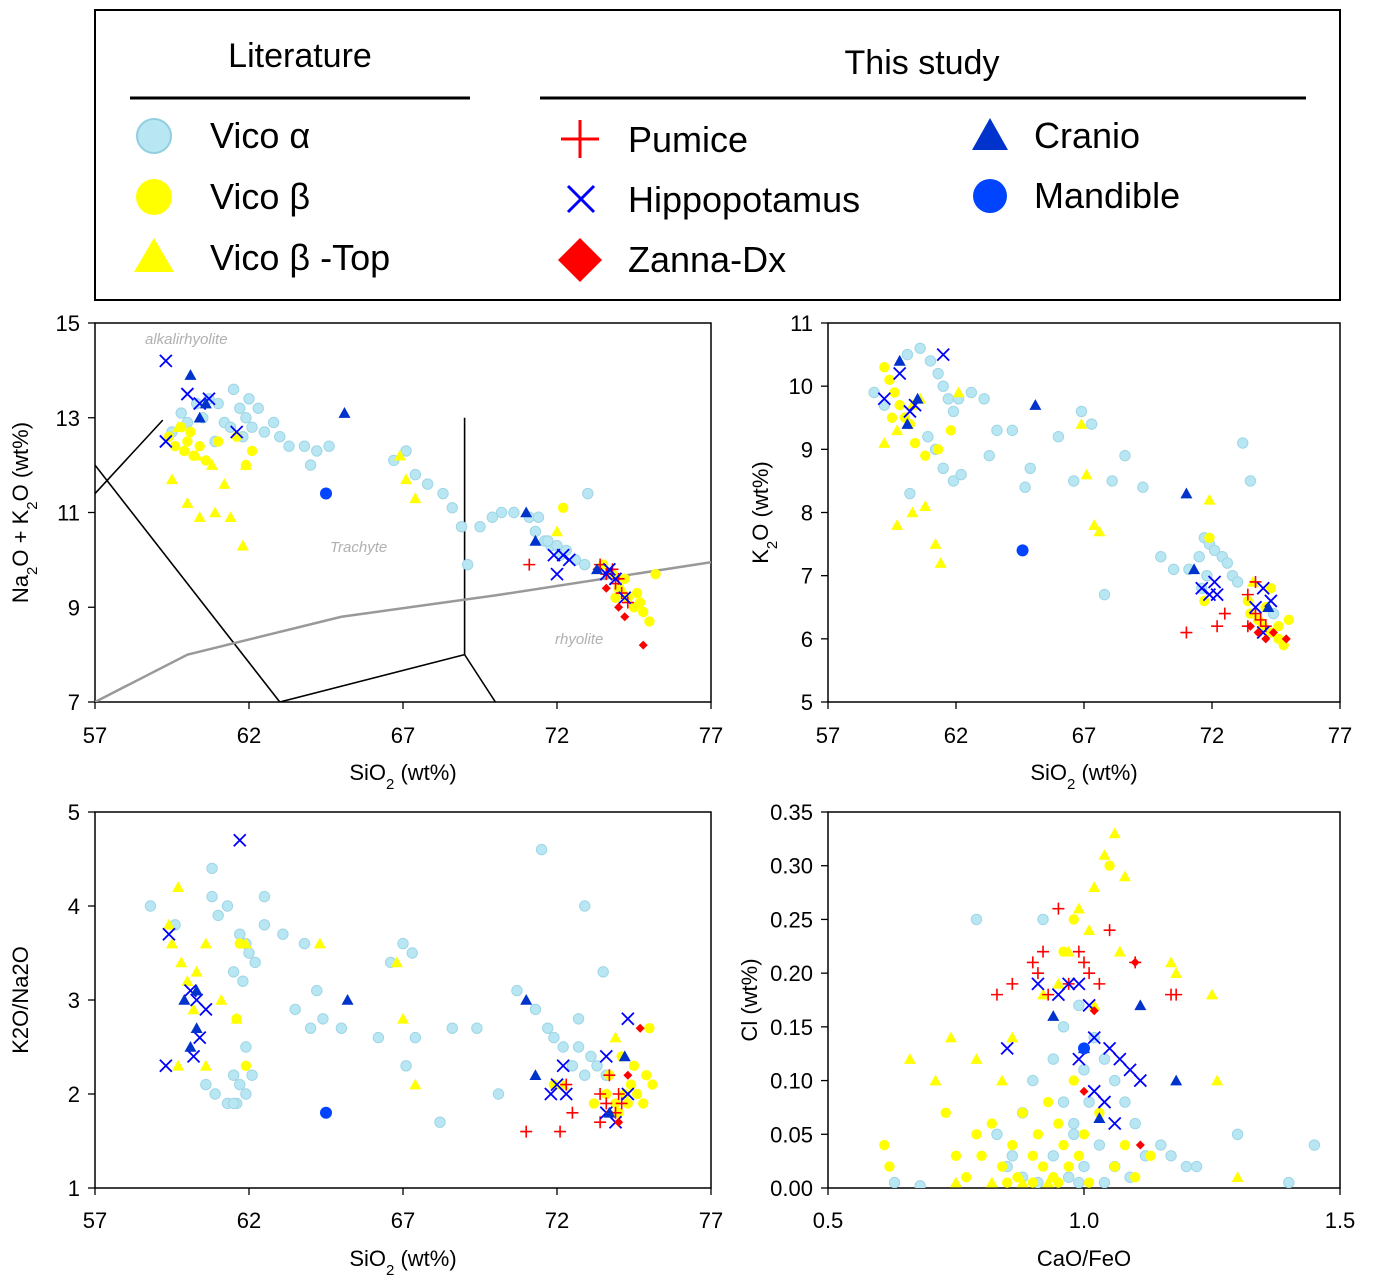 The image size is (1374, 1280). I want to click on series-zanna, so click(1268, 632).